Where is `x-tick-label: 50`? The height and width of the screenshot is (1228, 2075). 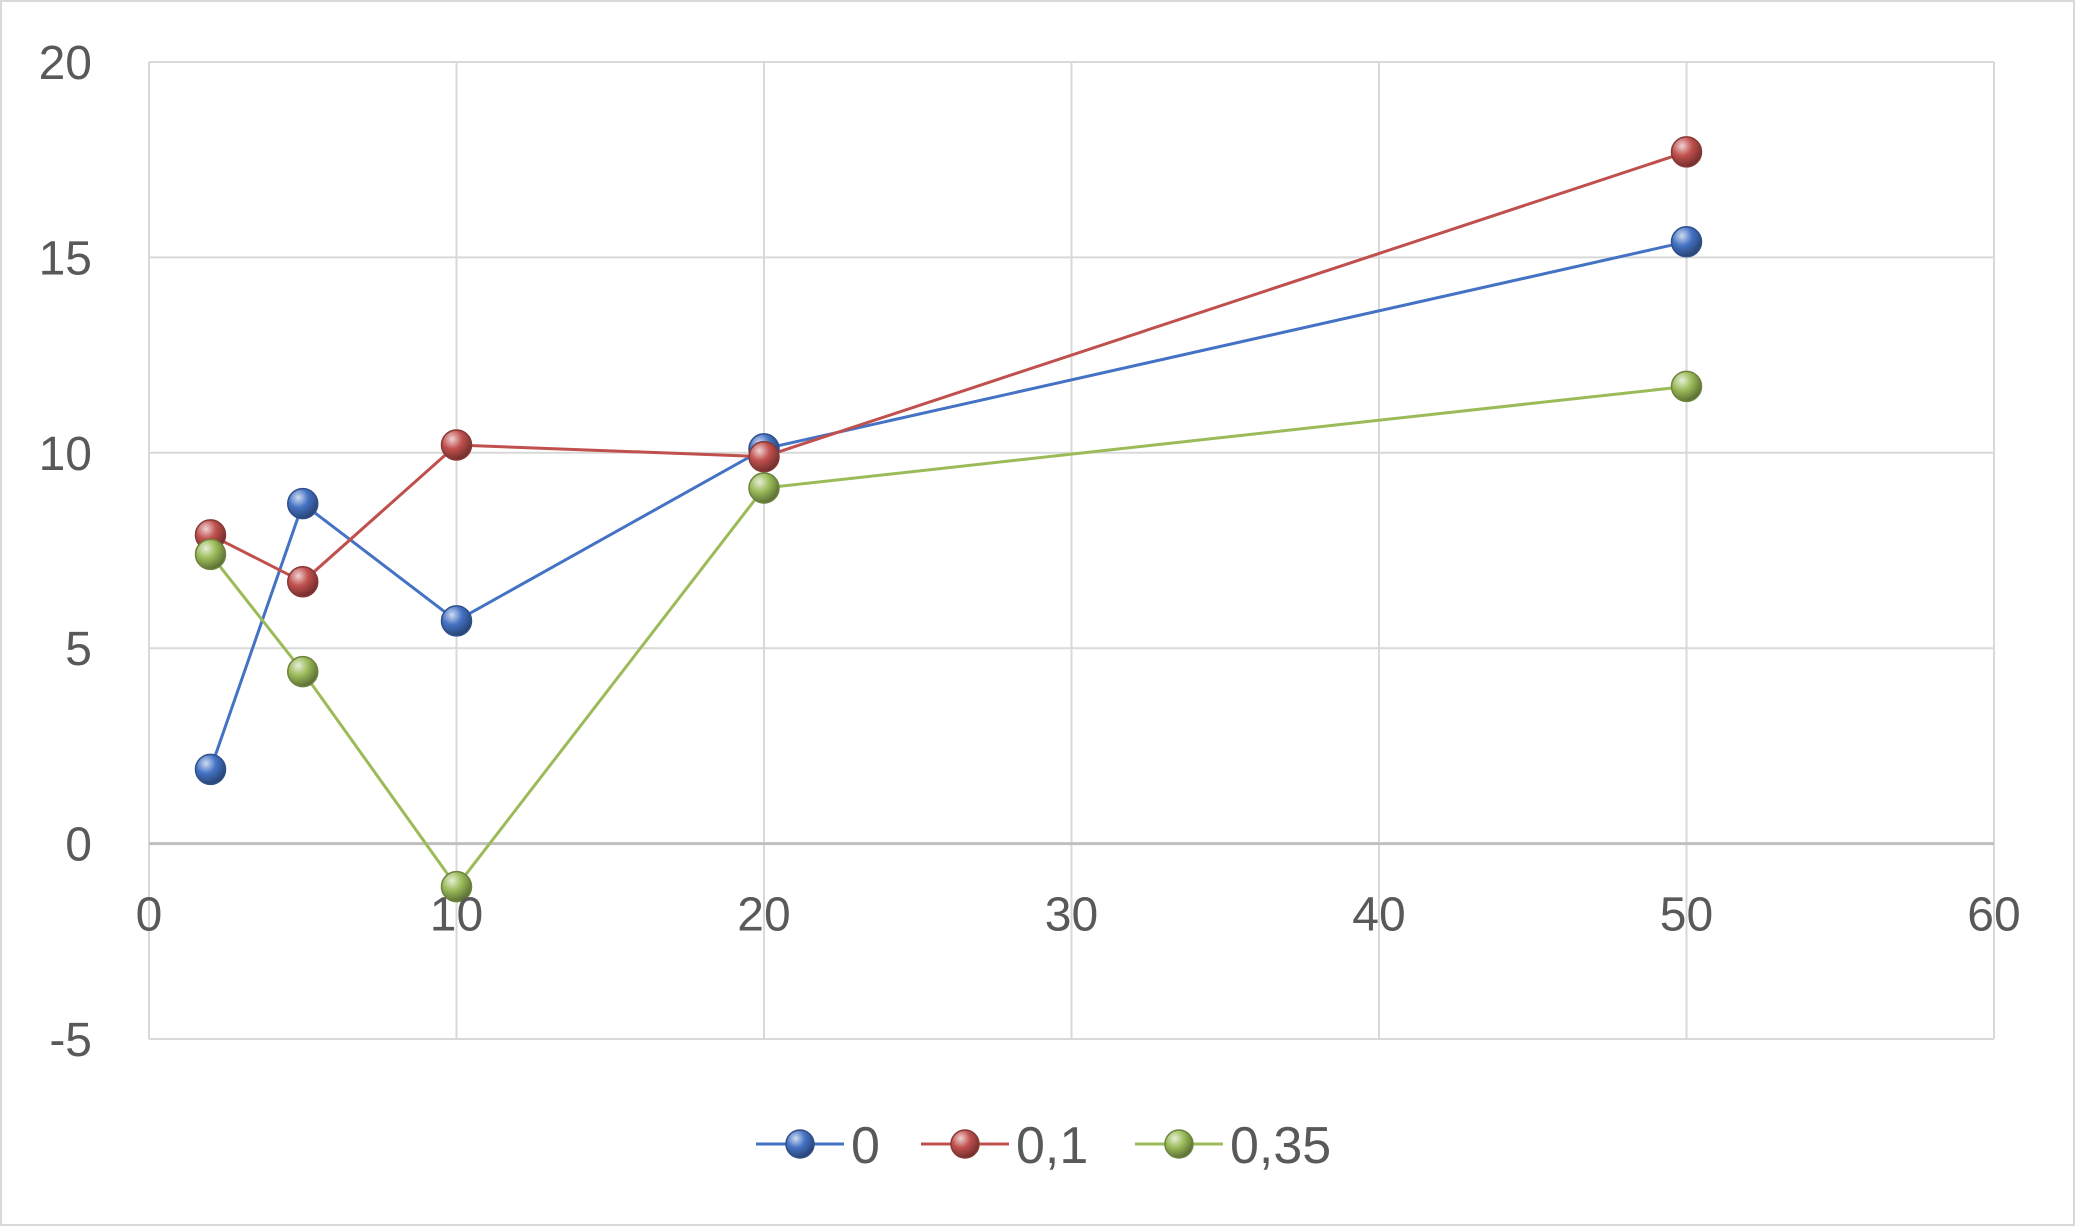 x-tick-label: 50 is located at coordinates (1686, 915).